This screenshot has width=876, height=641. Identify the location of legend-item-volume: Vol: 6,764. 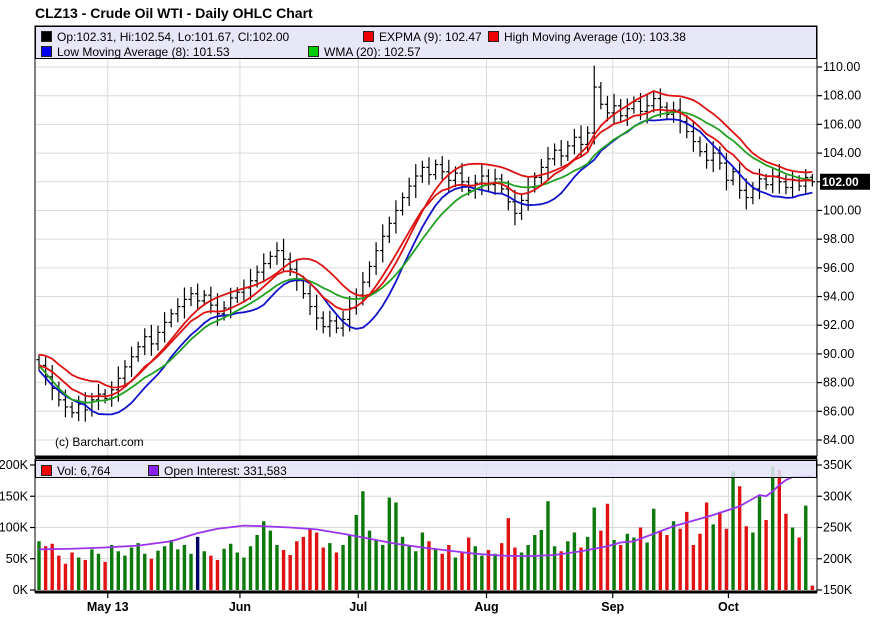
(75, 470).